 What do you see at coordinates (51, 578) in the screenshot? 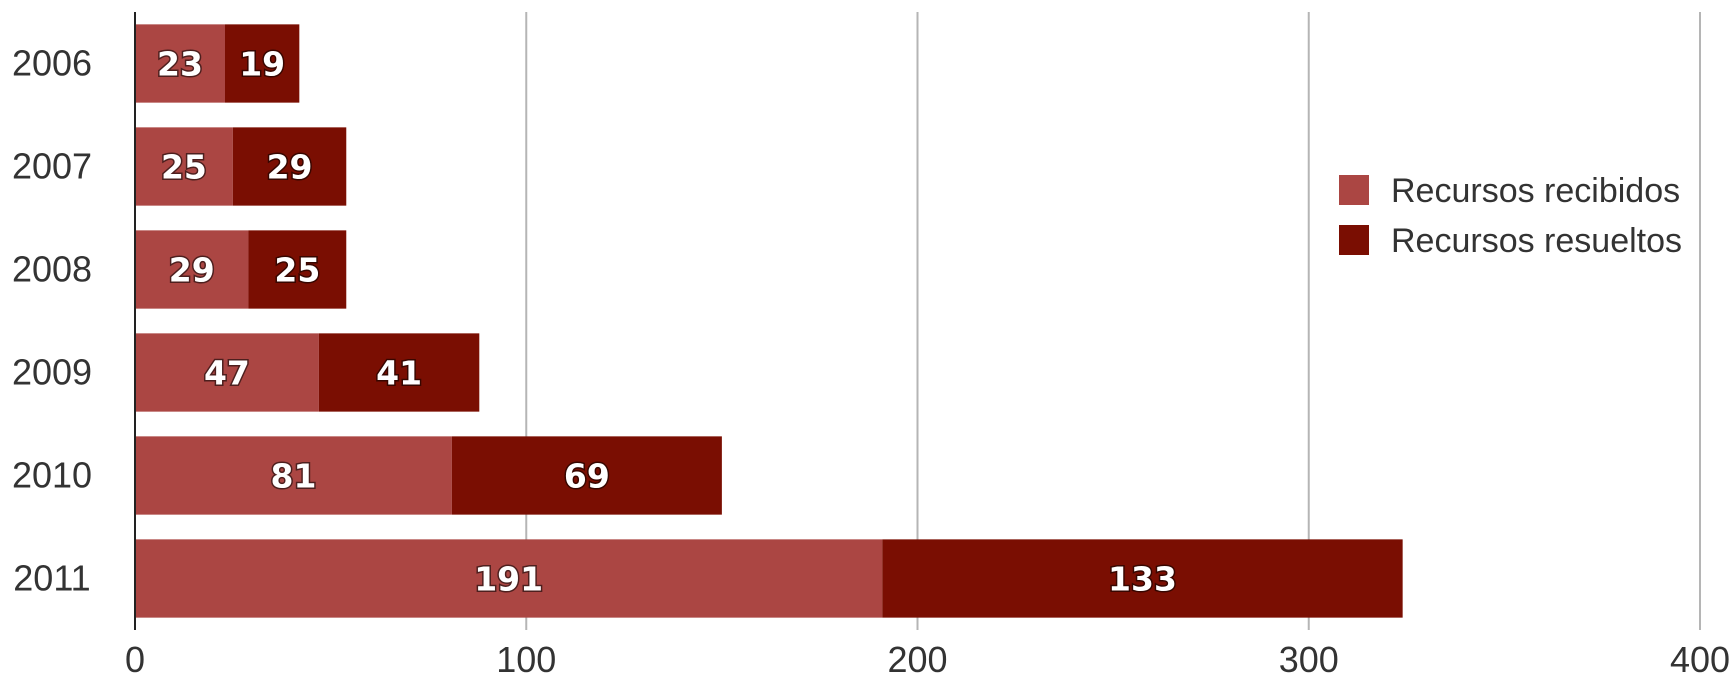
I see `category-label: 2011` at bounding box center [51, 578].